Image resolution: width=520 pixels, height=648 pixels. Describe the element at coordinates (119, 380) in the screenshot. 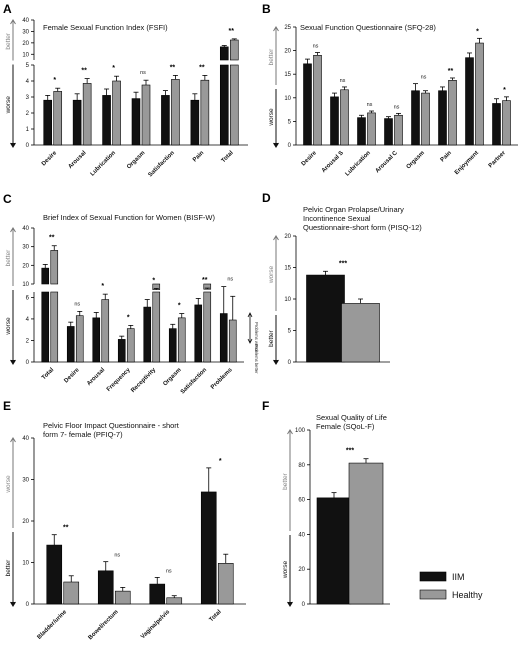

I see `category-label: Frequency` at that location.